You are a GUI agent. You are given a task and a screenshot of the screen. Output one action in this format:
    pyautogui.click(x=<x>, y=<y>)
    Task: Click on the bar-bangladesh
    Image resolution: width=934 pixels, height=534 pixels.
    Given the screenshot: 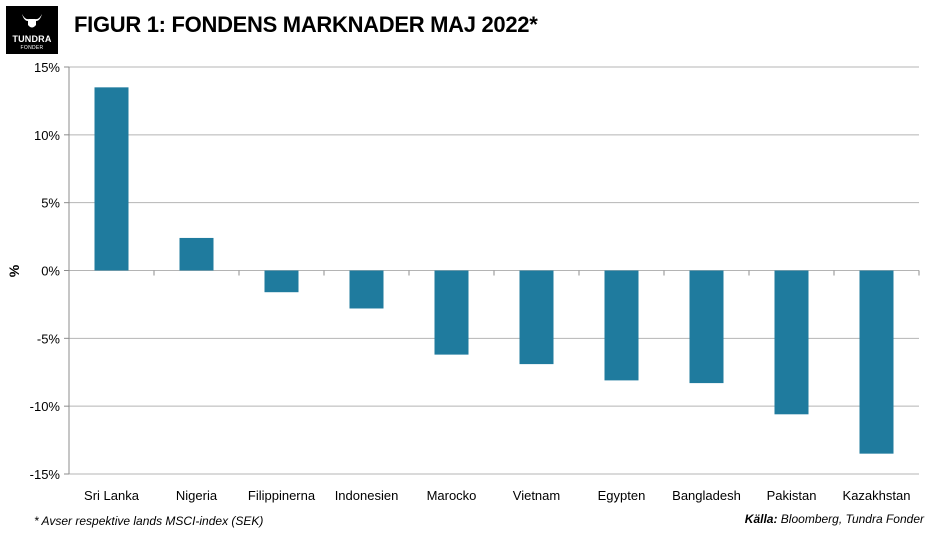 What is the action you would take?
    pyautogui.click(x=706, y=327)
    